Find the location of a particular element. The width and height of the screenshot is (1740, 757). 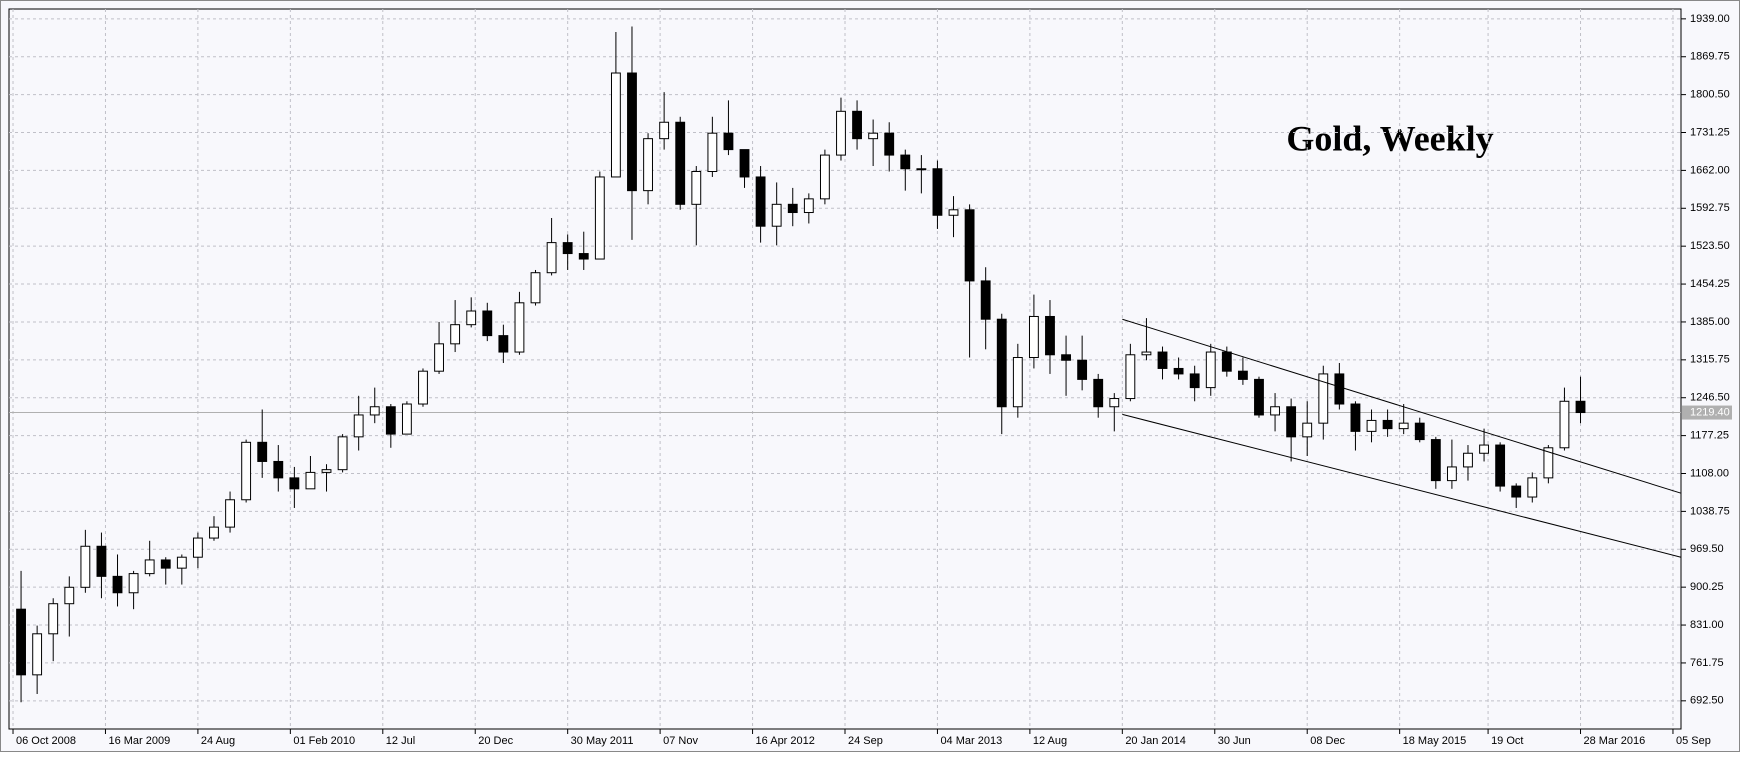

y-tick-label: 1869.75 is located at coordinates (1710, 57).